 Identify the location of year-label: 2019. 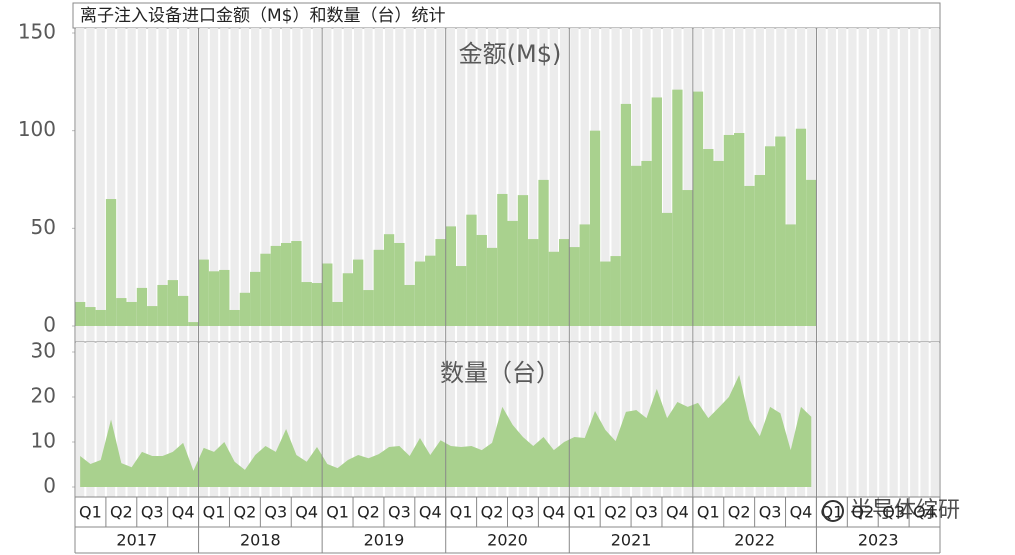
(384, 540).